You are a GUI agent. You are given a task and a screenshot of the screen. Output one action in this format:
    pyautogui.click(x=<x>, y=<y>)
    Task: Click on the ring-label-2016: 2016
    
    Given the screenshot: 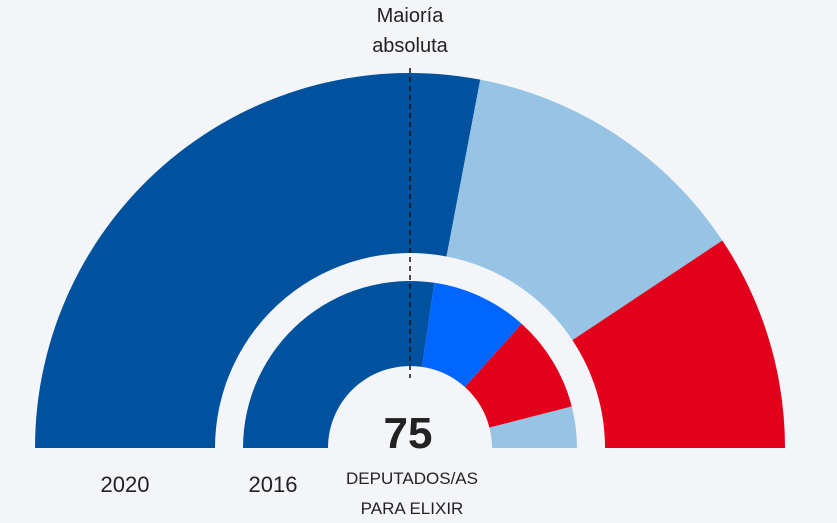 What is the action you would take?
    pyautogui.click(x=273, y=484)
    